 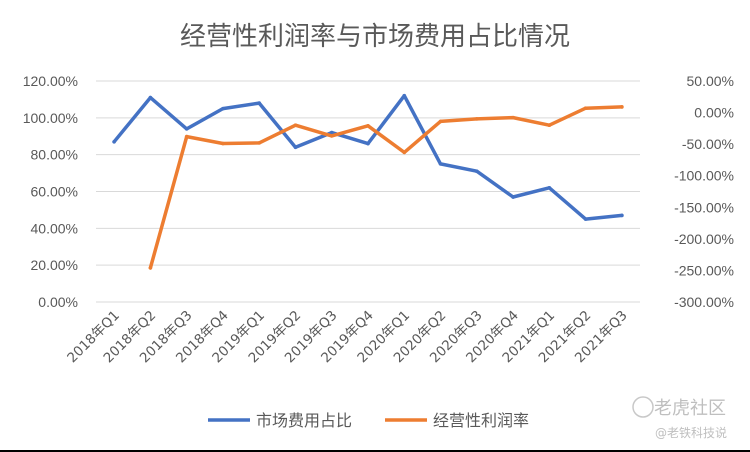 I want to click on y-left-tick-label: 40.00%, so click(x=54, y=228).